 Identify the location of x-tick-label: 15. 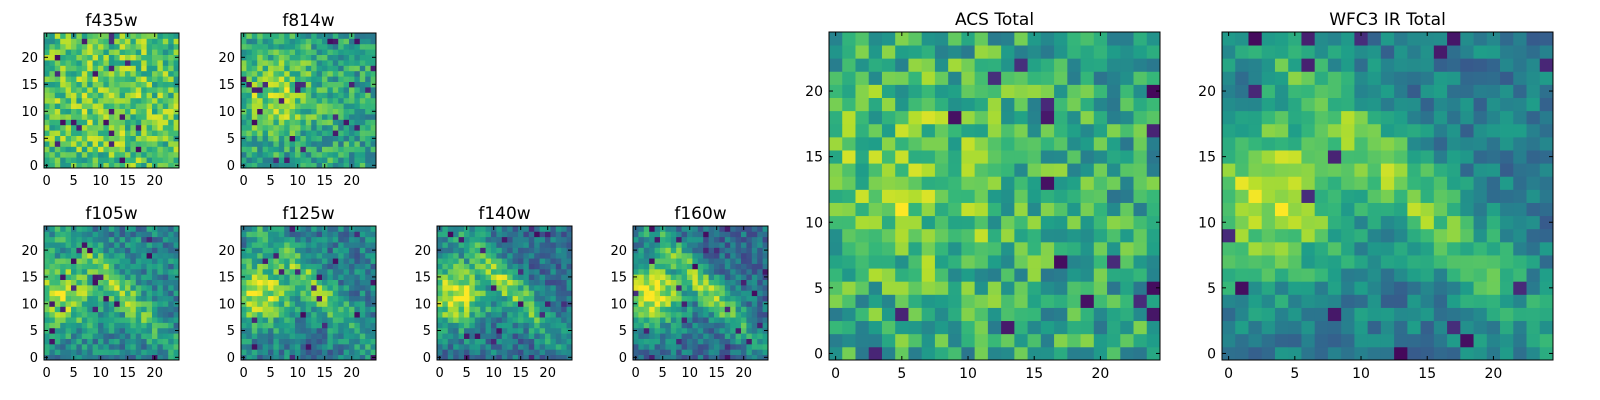
(127, 181).